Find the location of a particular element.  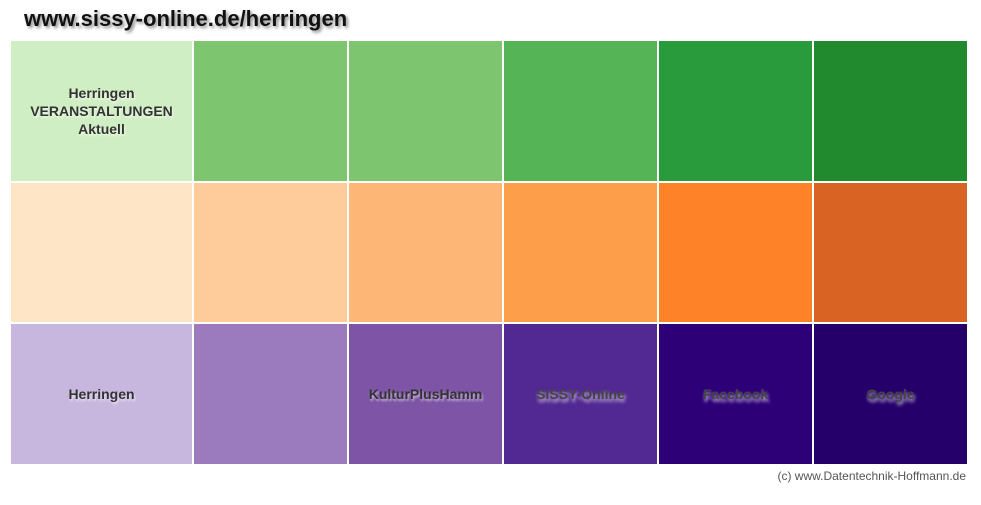

page-title: www.sissy-online.de/herringen is located at coordinates (186, 18).